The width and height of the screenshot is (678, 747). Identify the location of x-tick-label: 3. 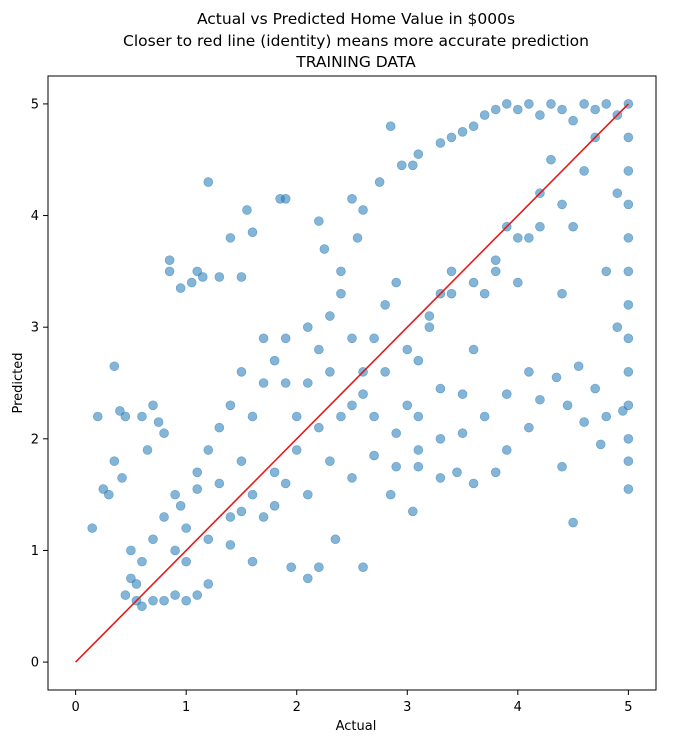
(407, 707).